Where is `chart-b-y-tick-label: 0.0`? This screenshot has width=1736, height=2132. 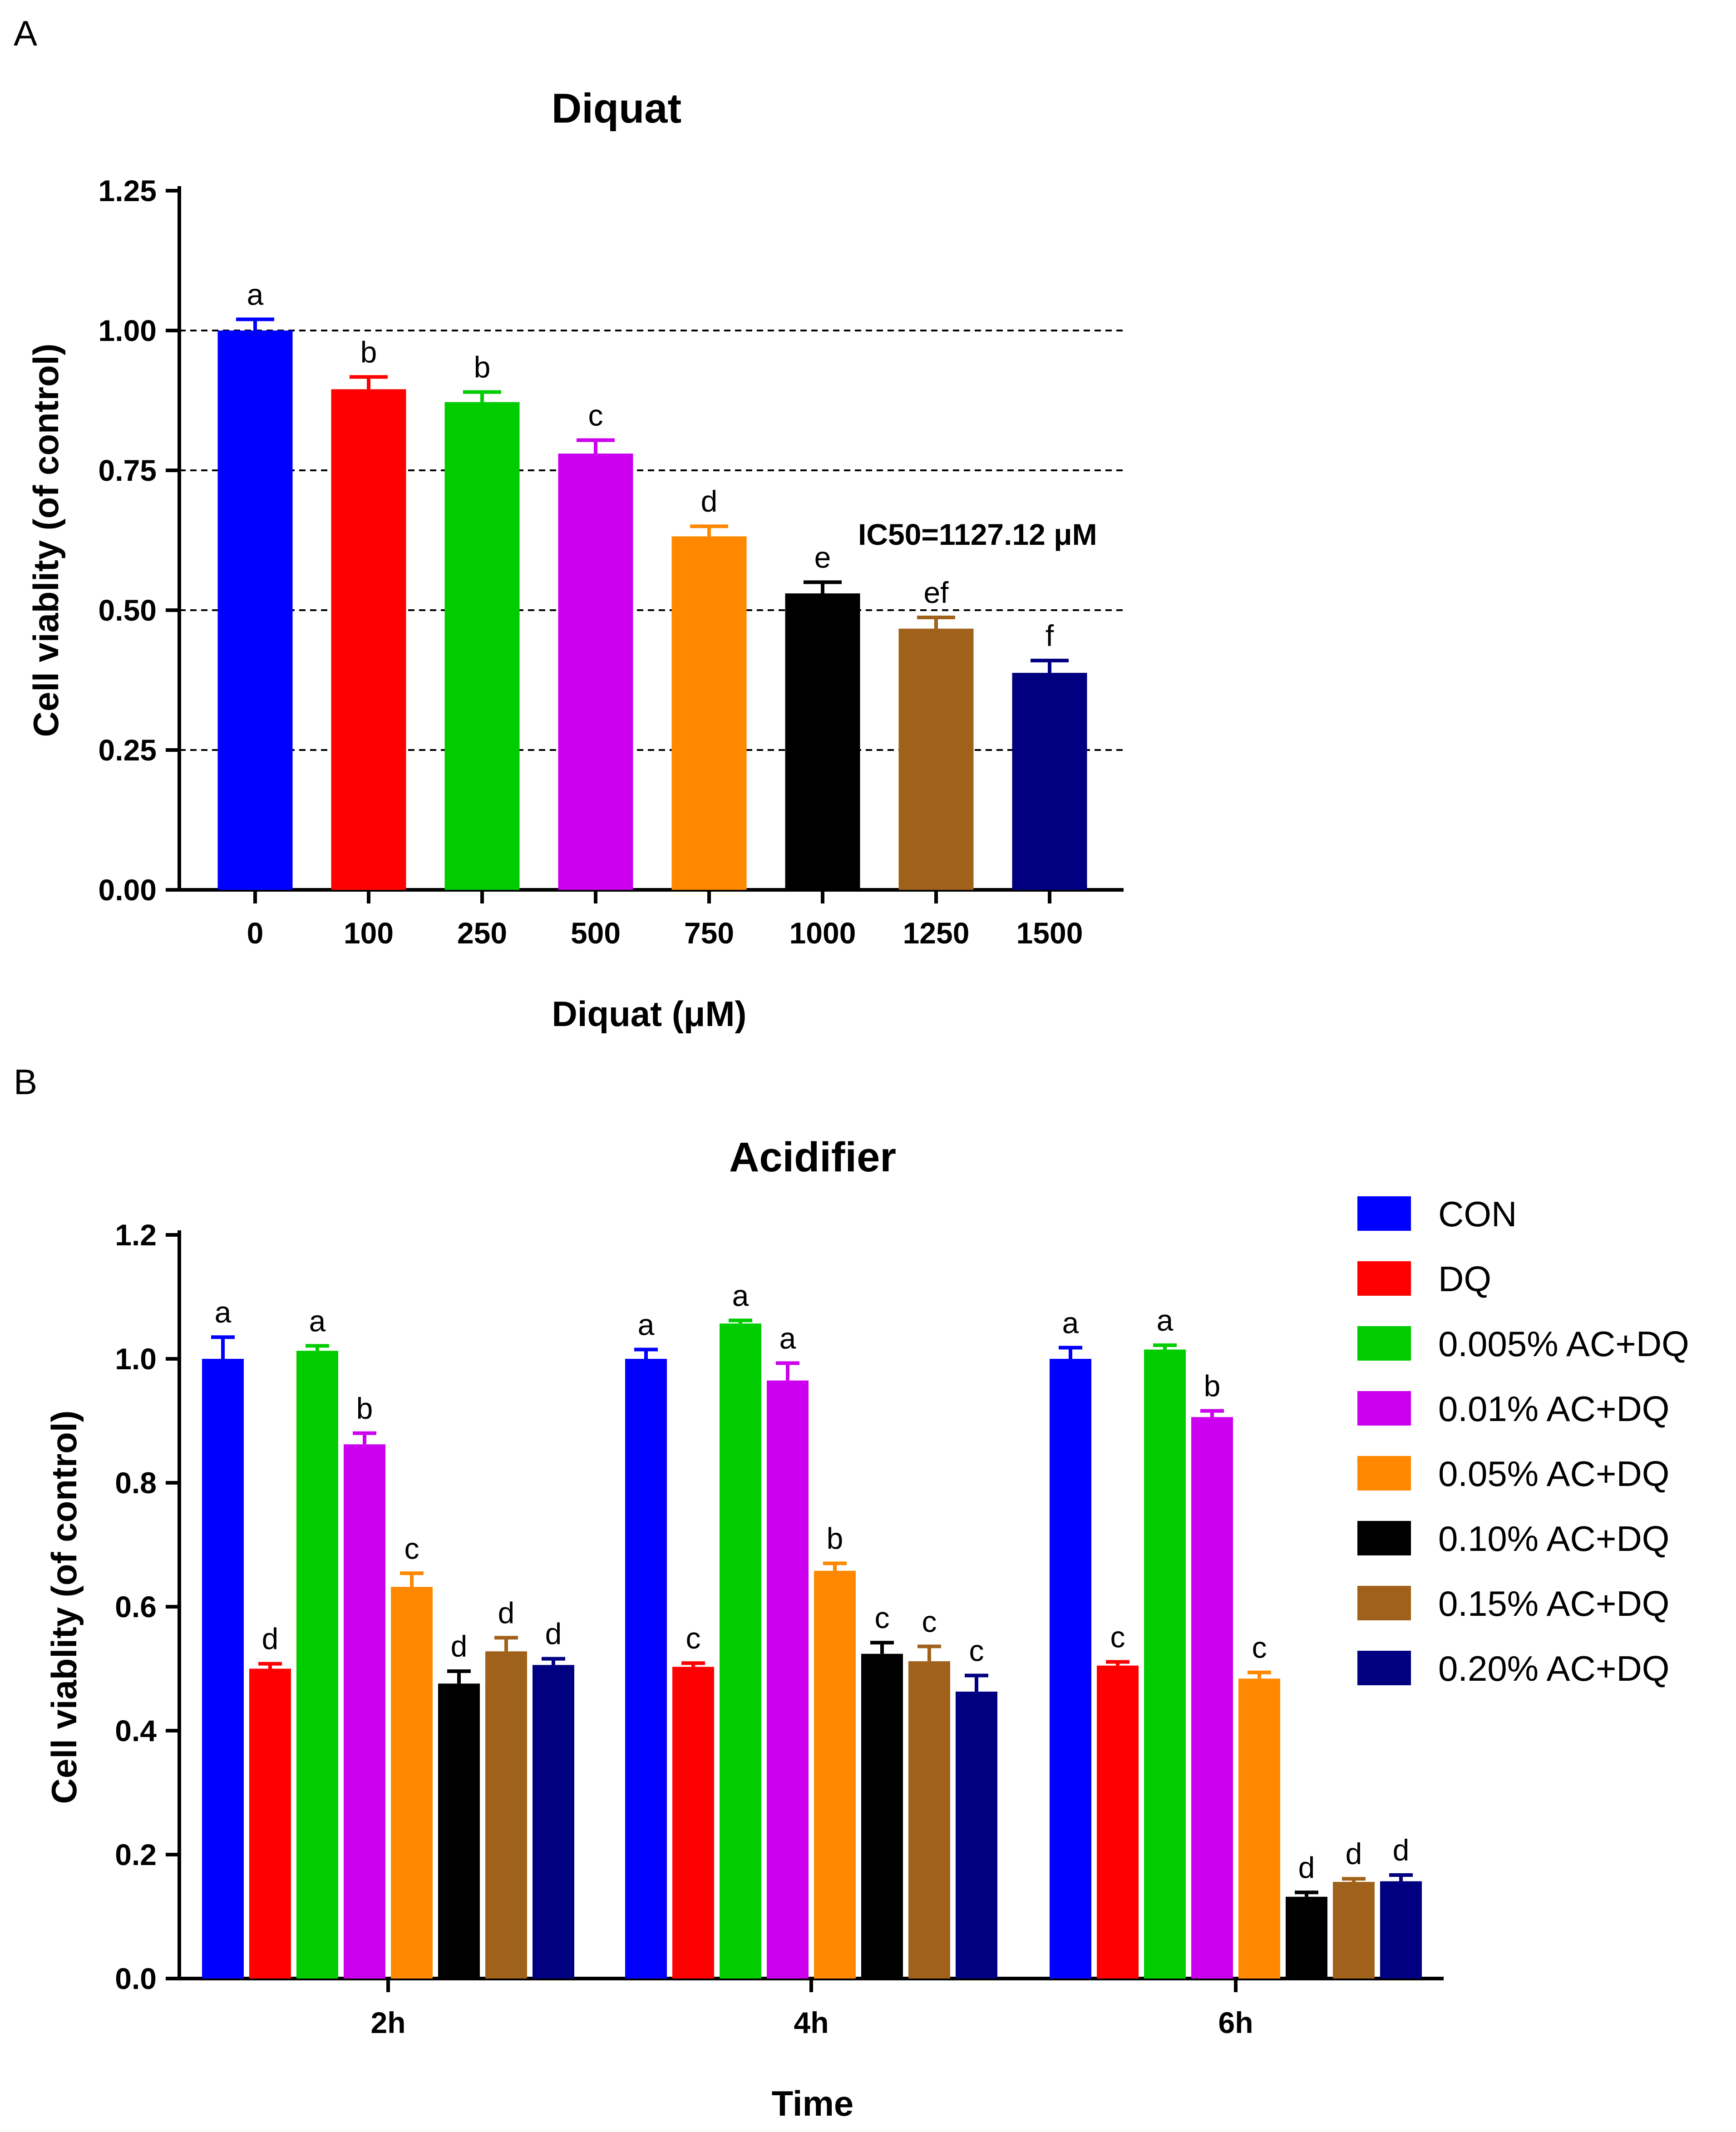 chart-b-y-tick-label: 0.0 is located at coordinates (136, 1979).